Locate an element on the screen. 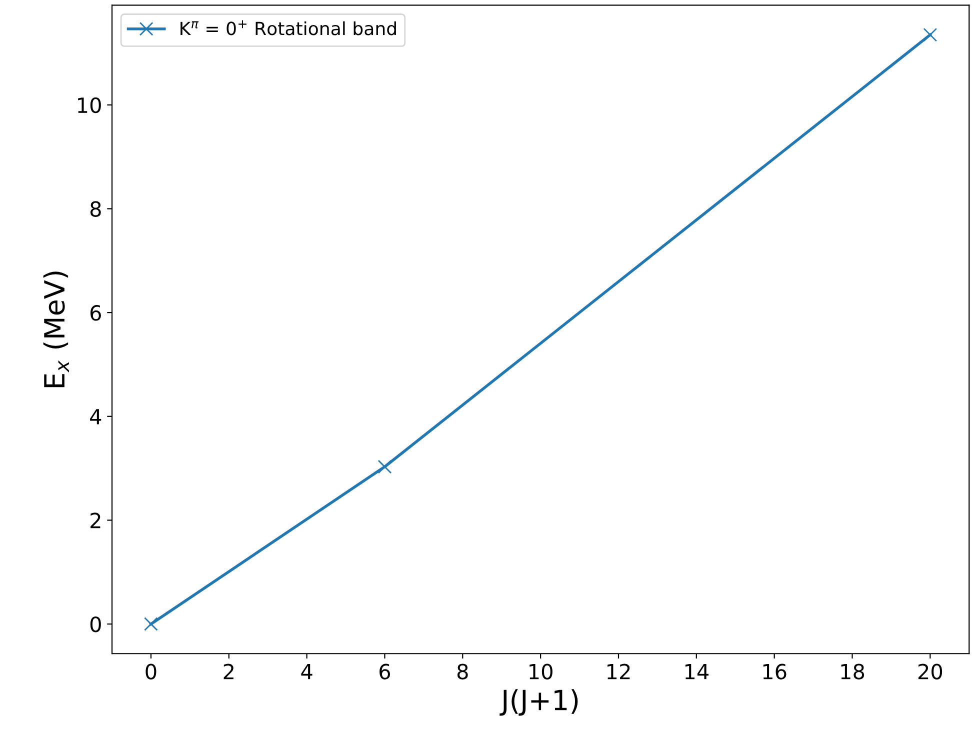 Image resolution: width=974 pixels, height=747 pixels. x-tick-label: 0 is located at coordinates (151, 672).